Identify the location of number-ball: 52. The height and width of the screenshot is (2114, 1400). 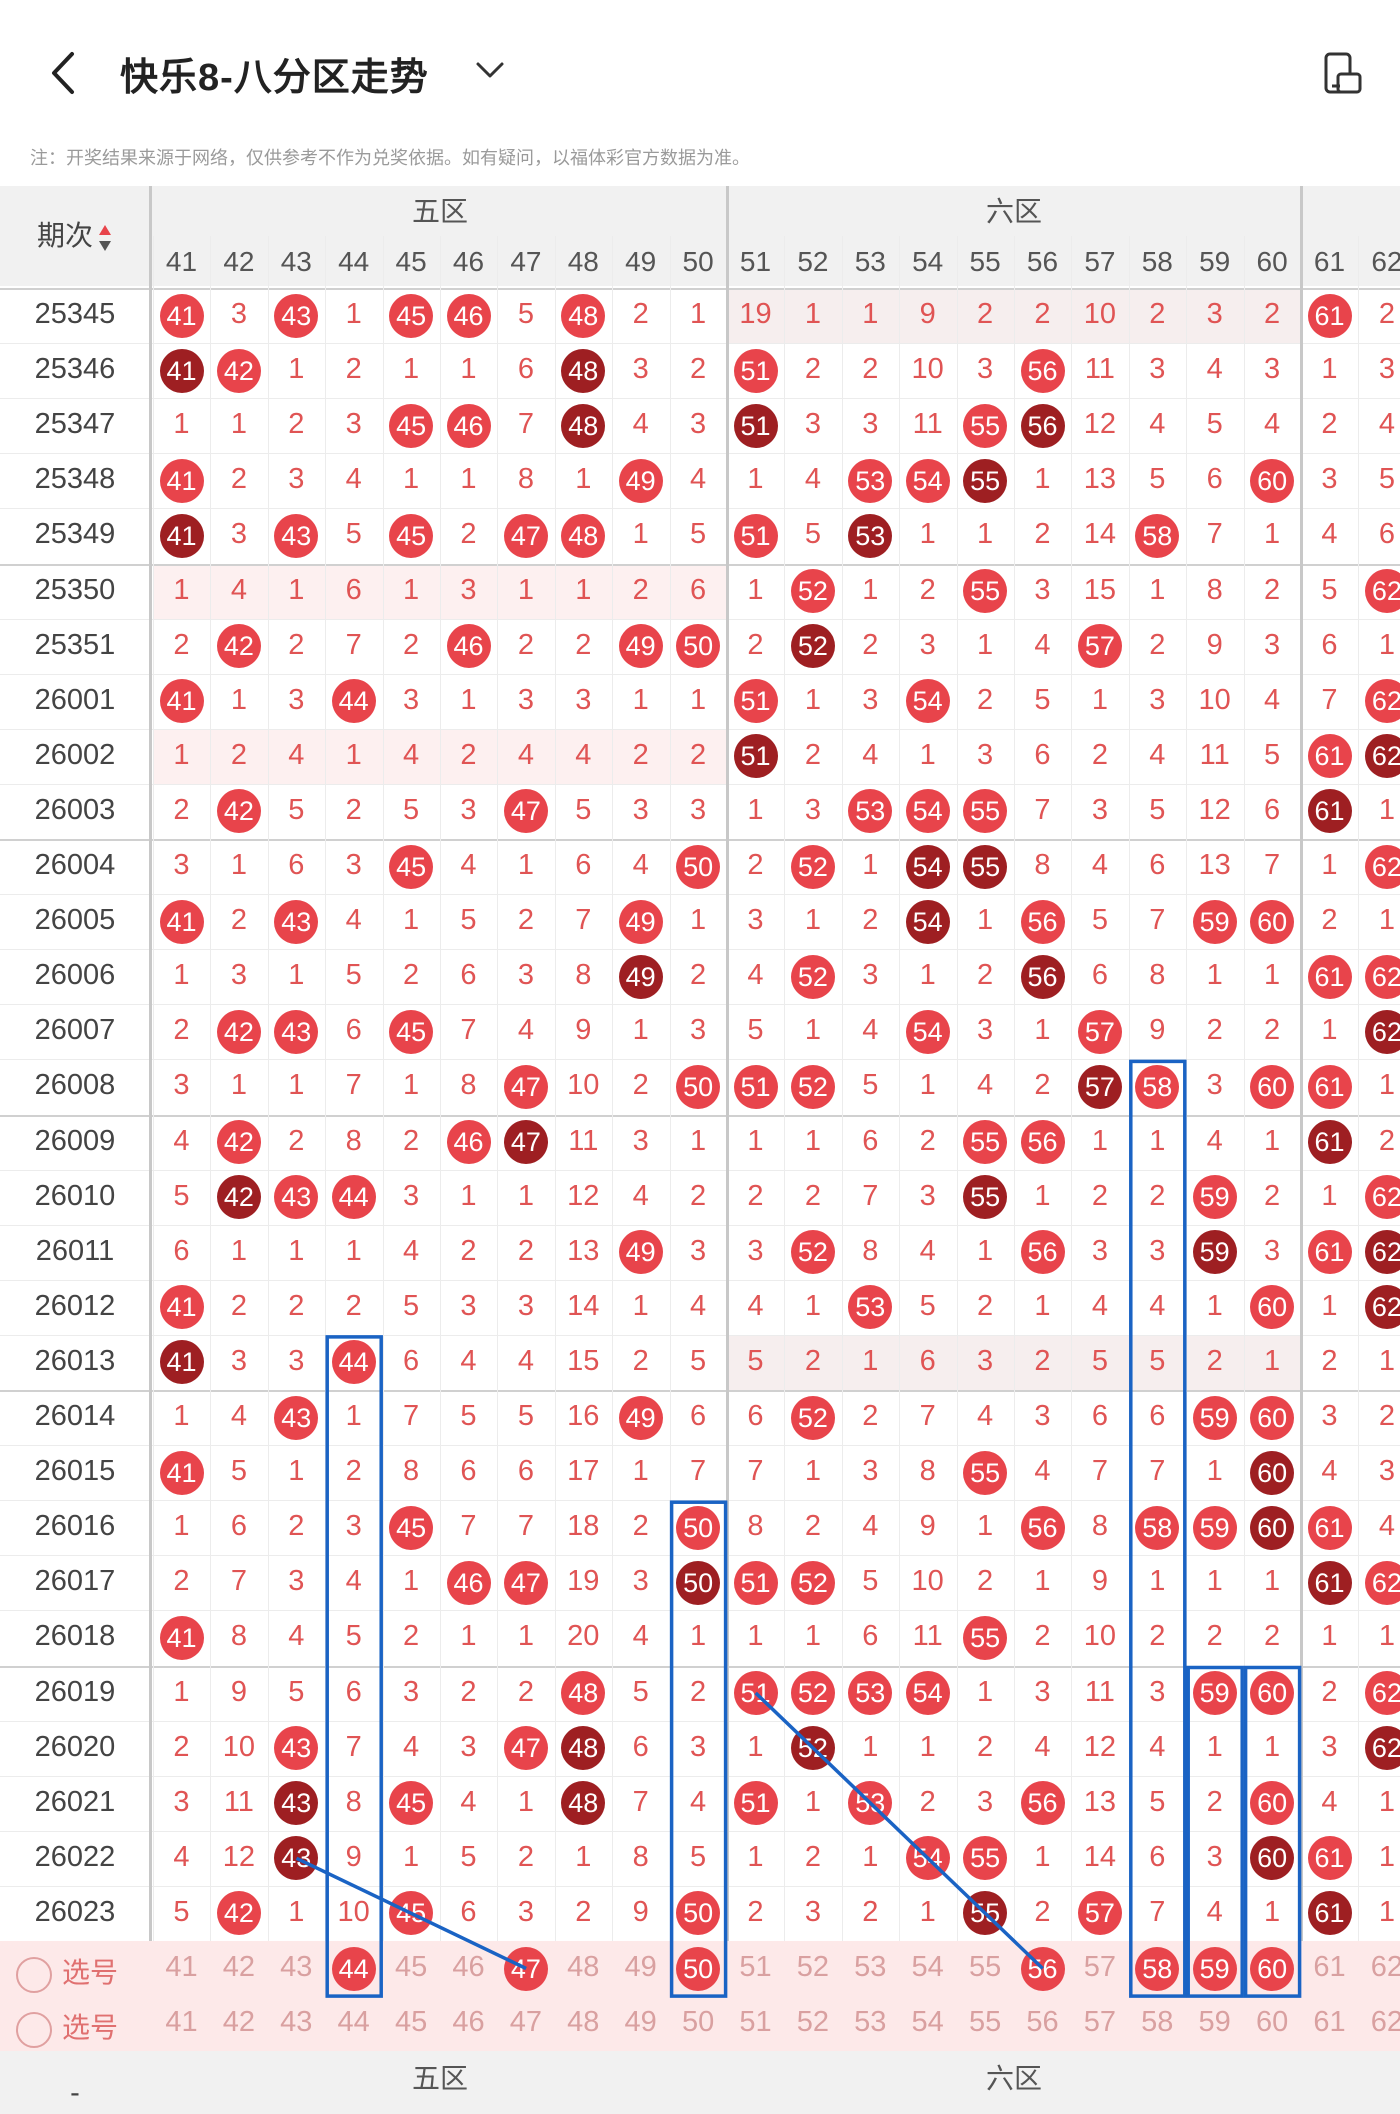
(812, 1417).